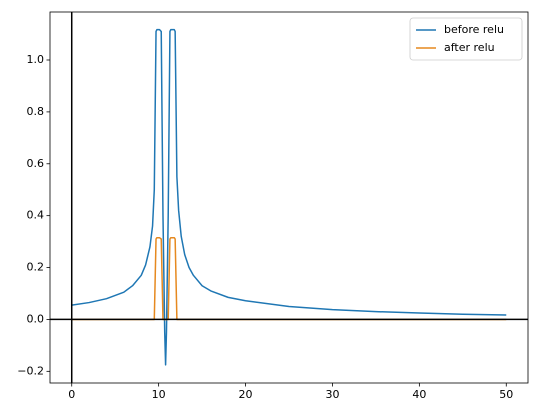 The image size is (540, 405). I want to click on x-tick-label: 30, so click(332, 394).